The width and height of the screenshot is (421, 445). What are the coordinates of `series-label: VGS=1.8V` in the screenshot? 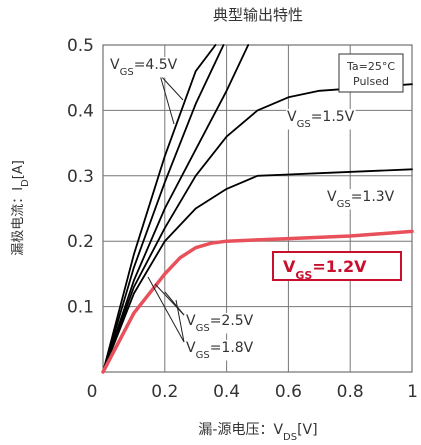 It's located at (220, 350).